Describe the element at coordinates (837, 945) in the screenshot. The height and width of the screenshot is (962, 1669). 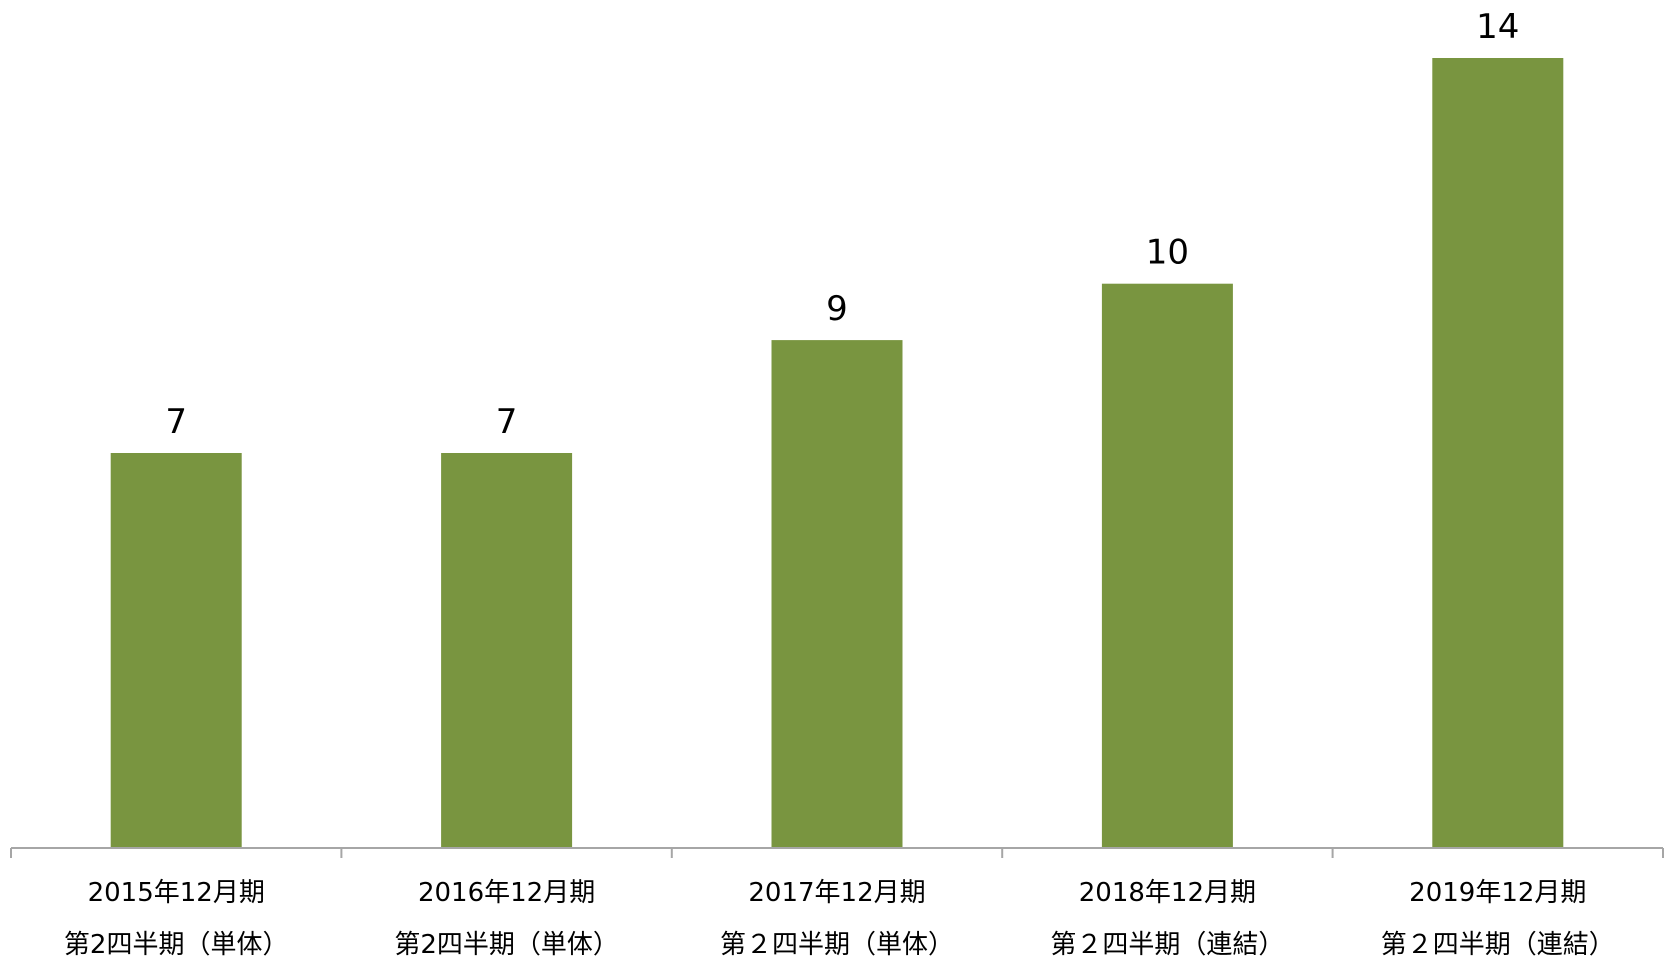
I see `category-label-2-line-1: 第２四半期（単体）` at that location.